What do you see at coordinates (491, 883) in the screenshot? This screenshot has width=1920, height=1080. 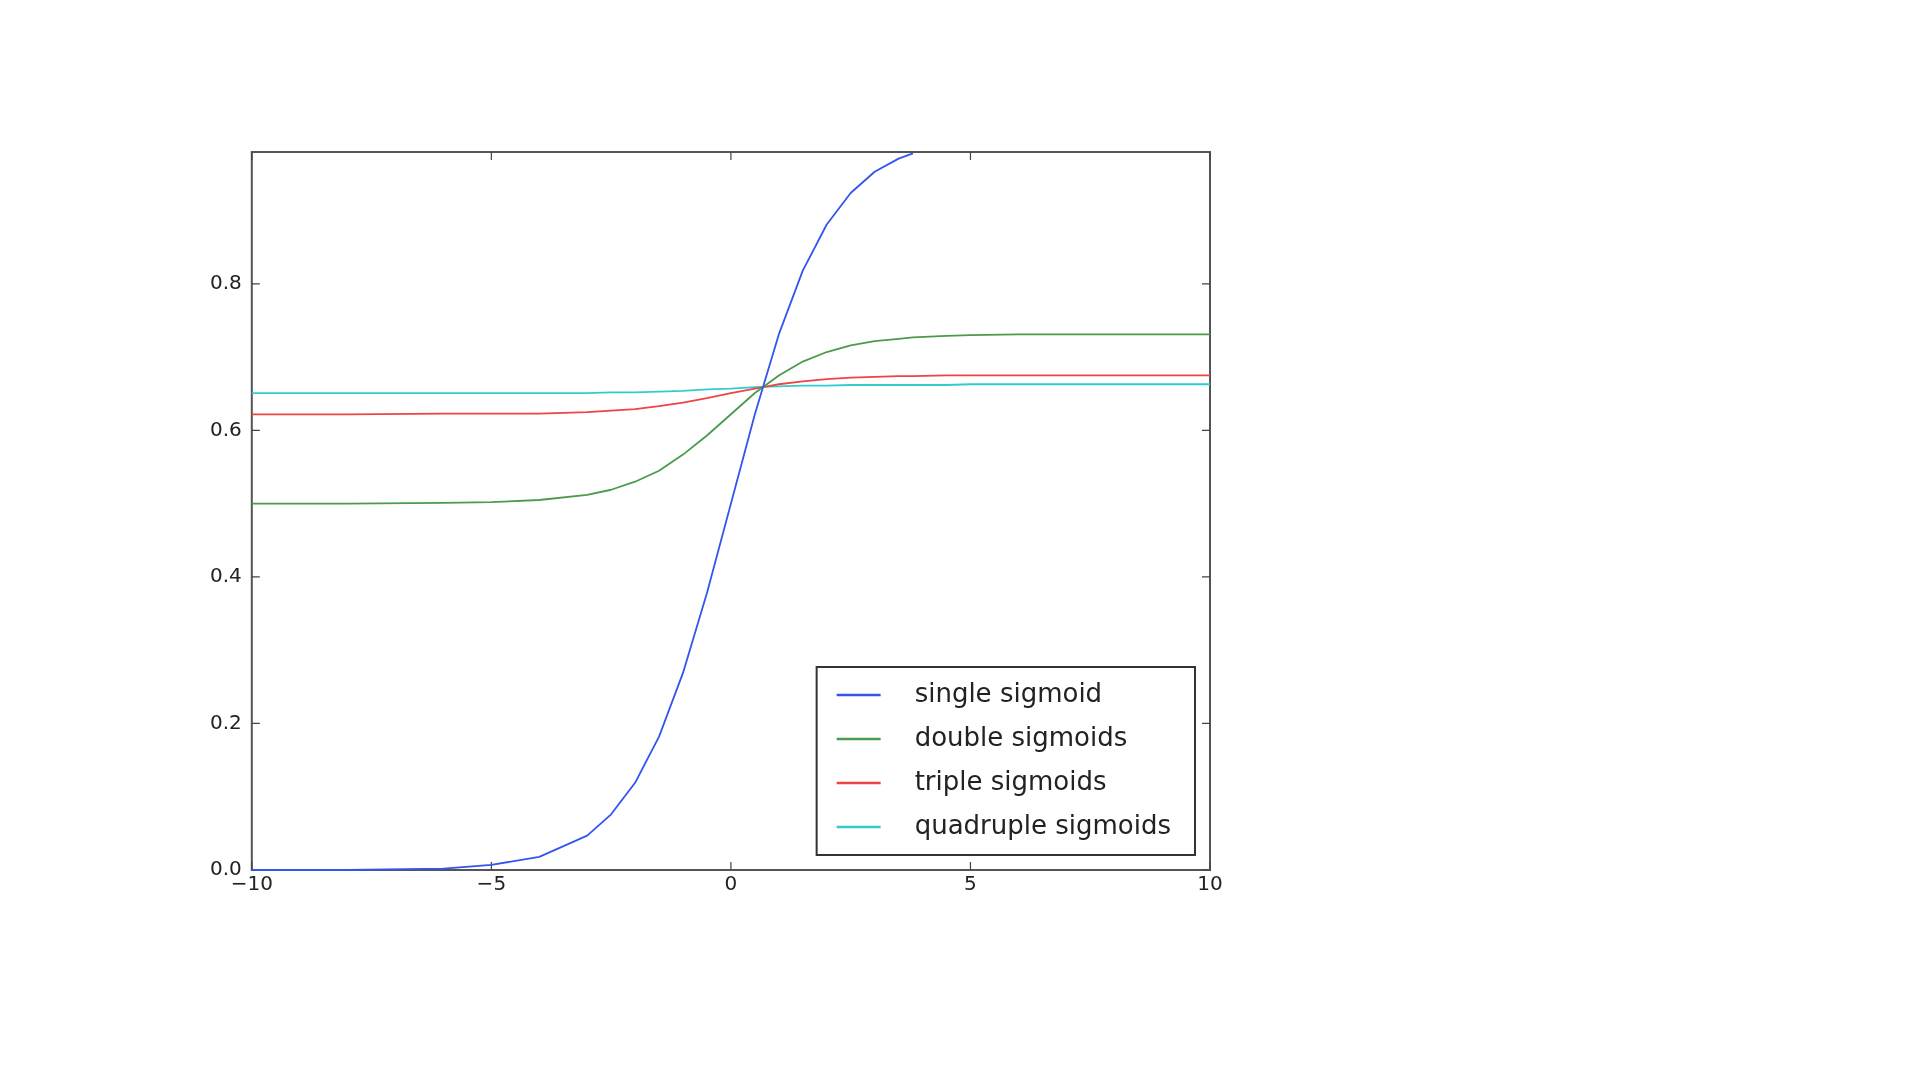 I see `x-tick-label: −5` at bounding box center [491, 883].